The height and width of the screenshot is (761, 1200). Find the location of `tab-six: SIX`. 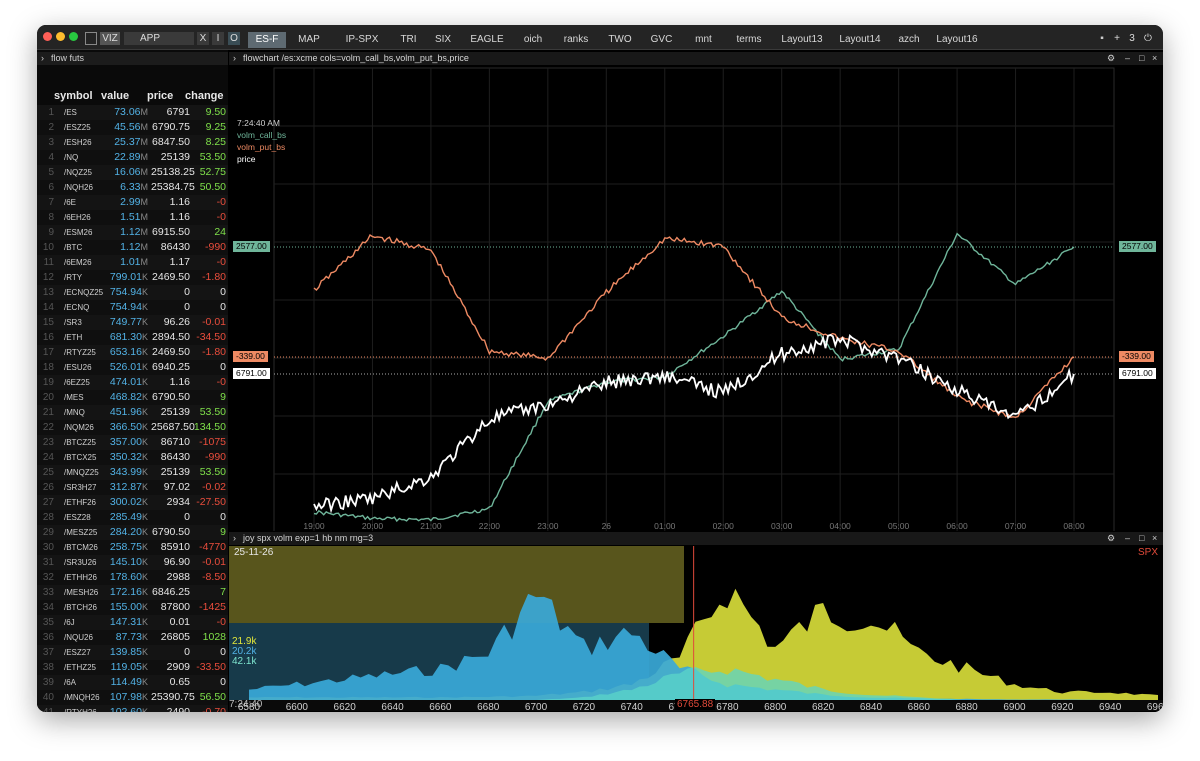

tab-six: SIX is located at coordinates (443, 39).